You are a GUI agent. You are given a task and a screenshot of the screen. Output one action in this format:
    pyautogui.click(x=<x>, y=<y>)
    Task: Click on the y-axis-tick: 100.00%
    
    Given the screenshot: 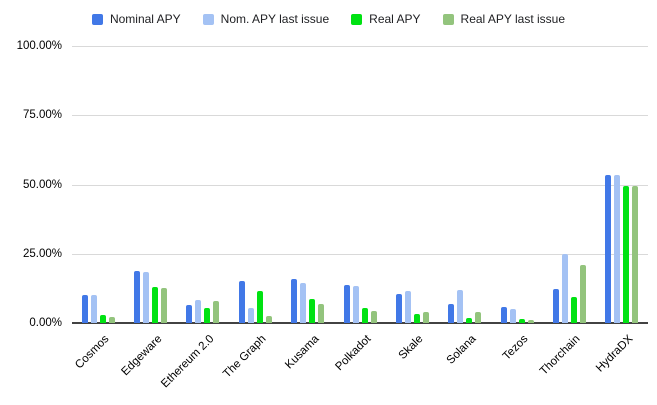 What is the action you would take?
    pyautogui.click(x=39, y=46)
    